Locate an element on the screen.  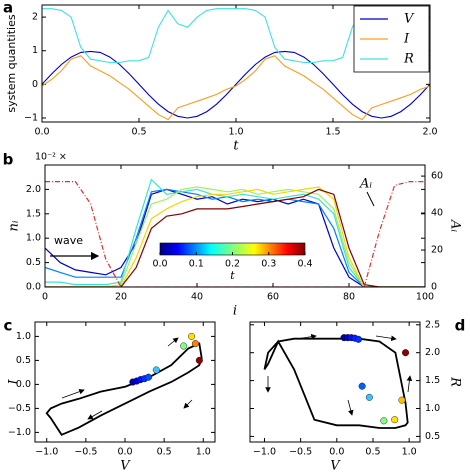
panel-letter: c is located at coordinates (8, 326).